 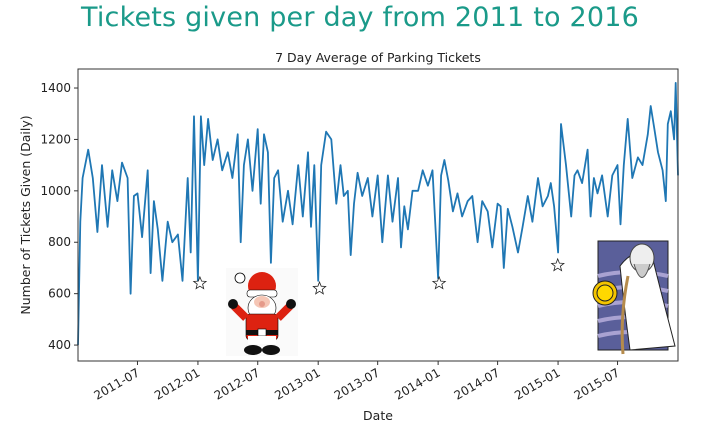 What do you see at coordinates (634, 297) in the screenshot?
I see `father-time-clipart` at bounding box center [634, 297].